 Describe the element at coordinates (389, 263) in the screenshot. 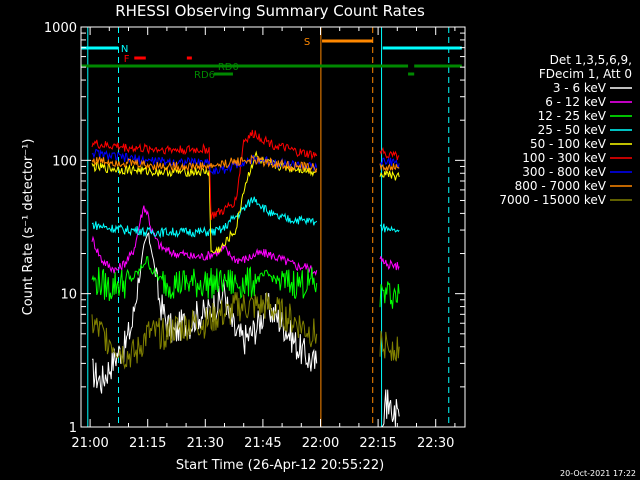

I see `series-line-1-segment2` at that location.